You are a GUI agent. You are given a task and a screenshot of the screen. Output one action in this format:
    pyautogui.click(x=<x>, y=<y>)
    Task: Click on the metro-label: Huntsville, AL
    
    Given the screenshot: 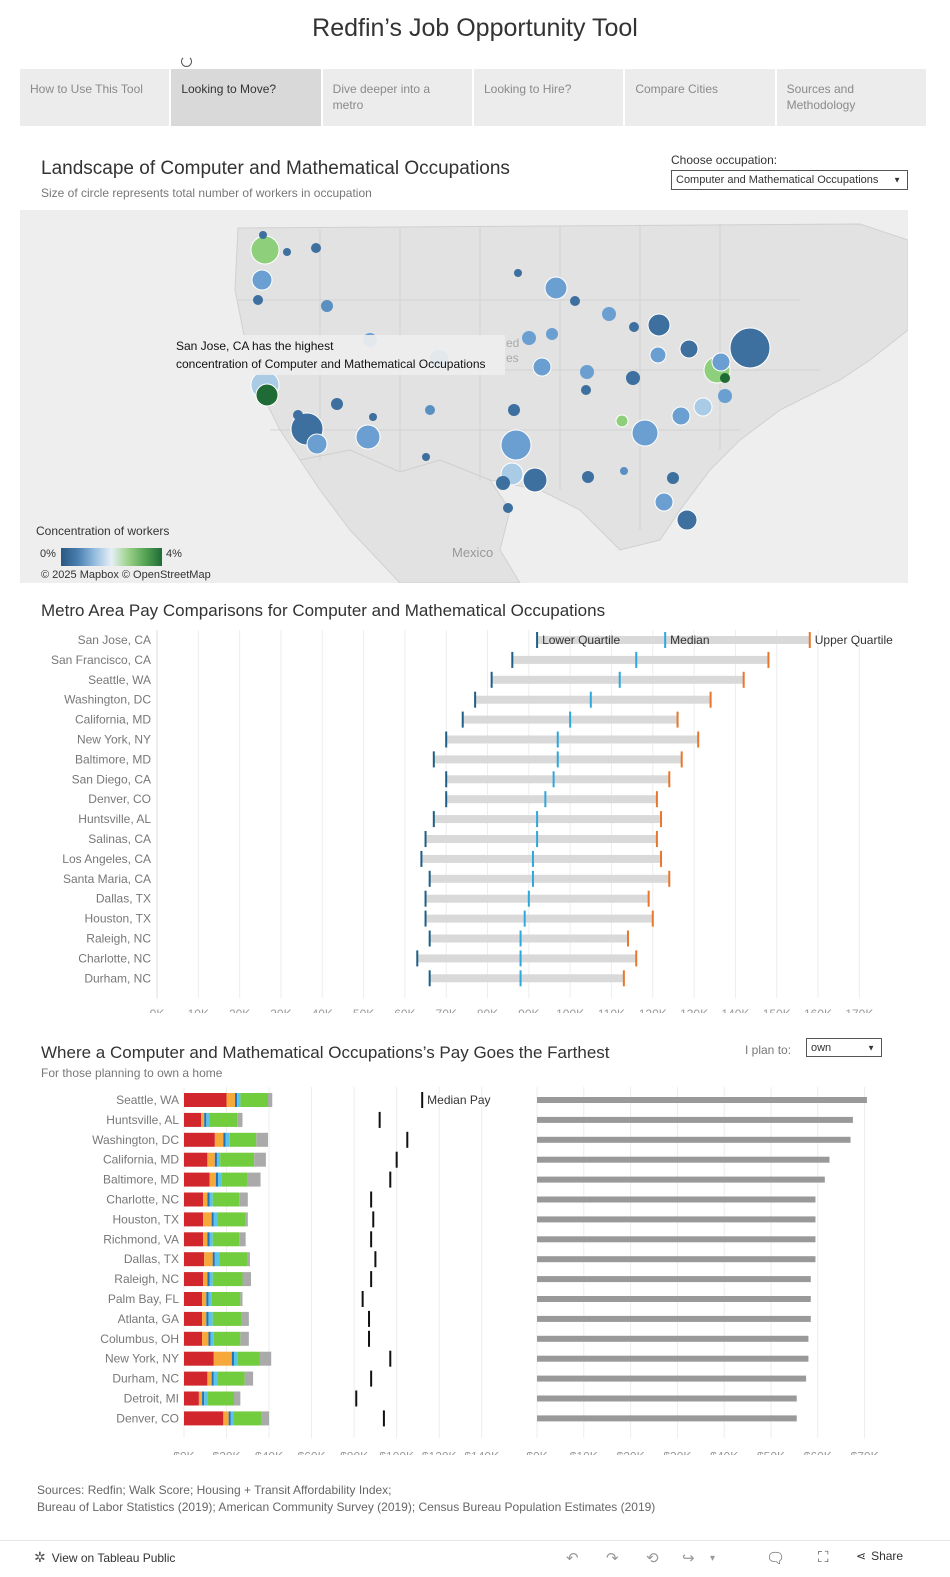 What is the action you would take?
    pyautogui.click(x=114, y=819)
    